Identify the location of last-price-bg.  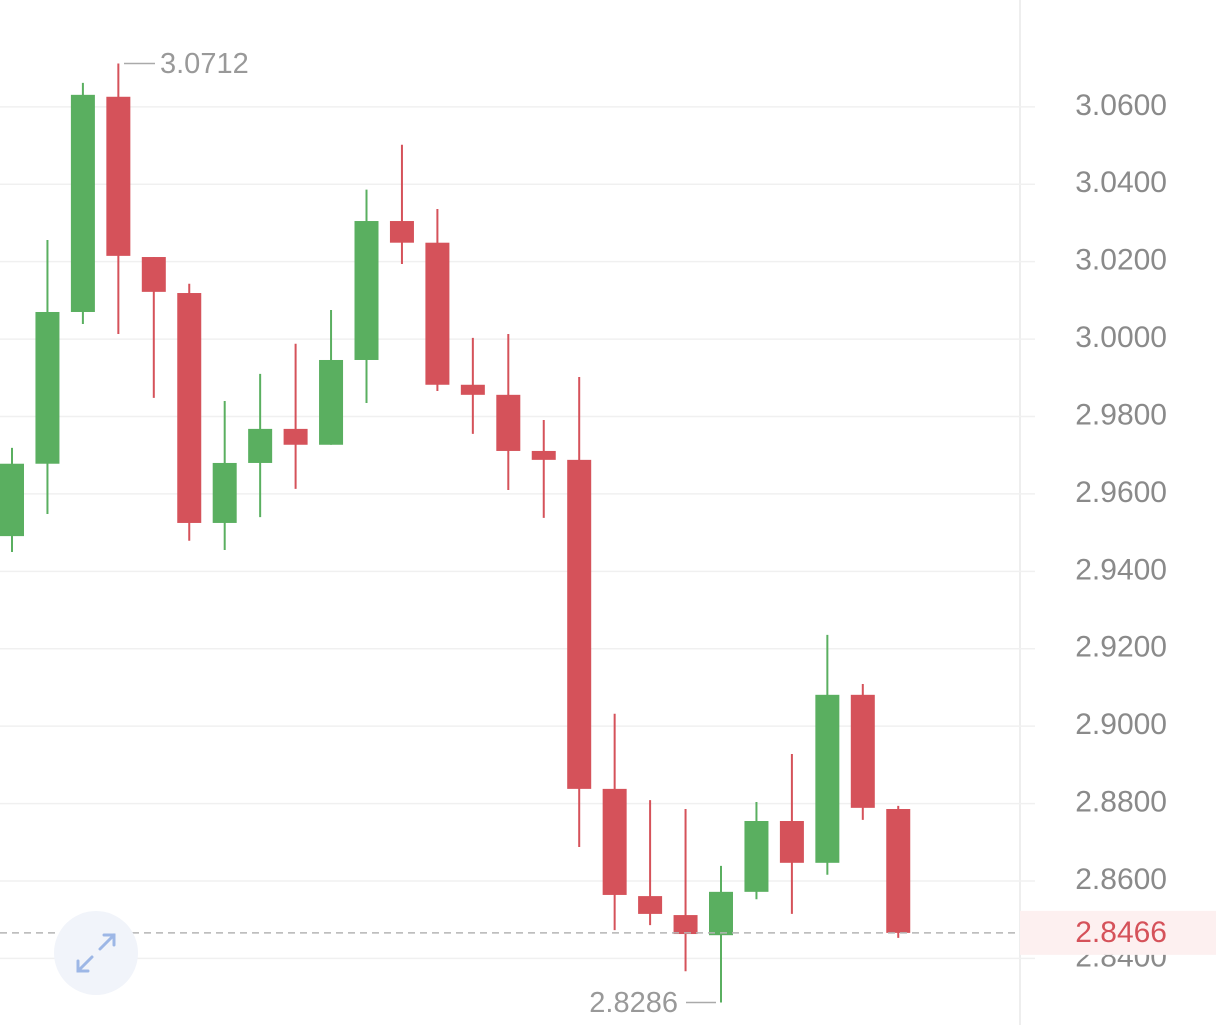
(1118, 932).